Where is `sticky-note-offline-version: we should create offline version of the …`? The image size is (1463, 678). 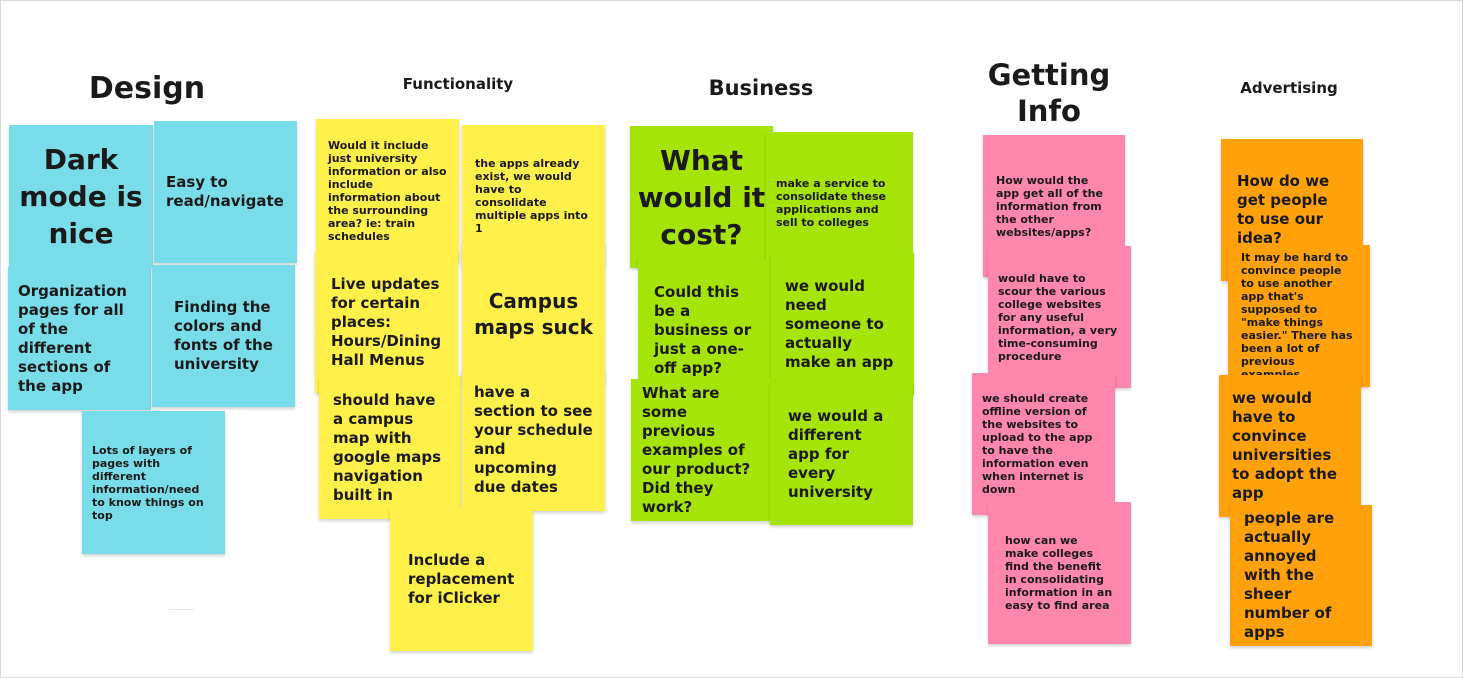
sticky-note-offline-version: we should create offline version of the … is located at coordinates (1043, 444).